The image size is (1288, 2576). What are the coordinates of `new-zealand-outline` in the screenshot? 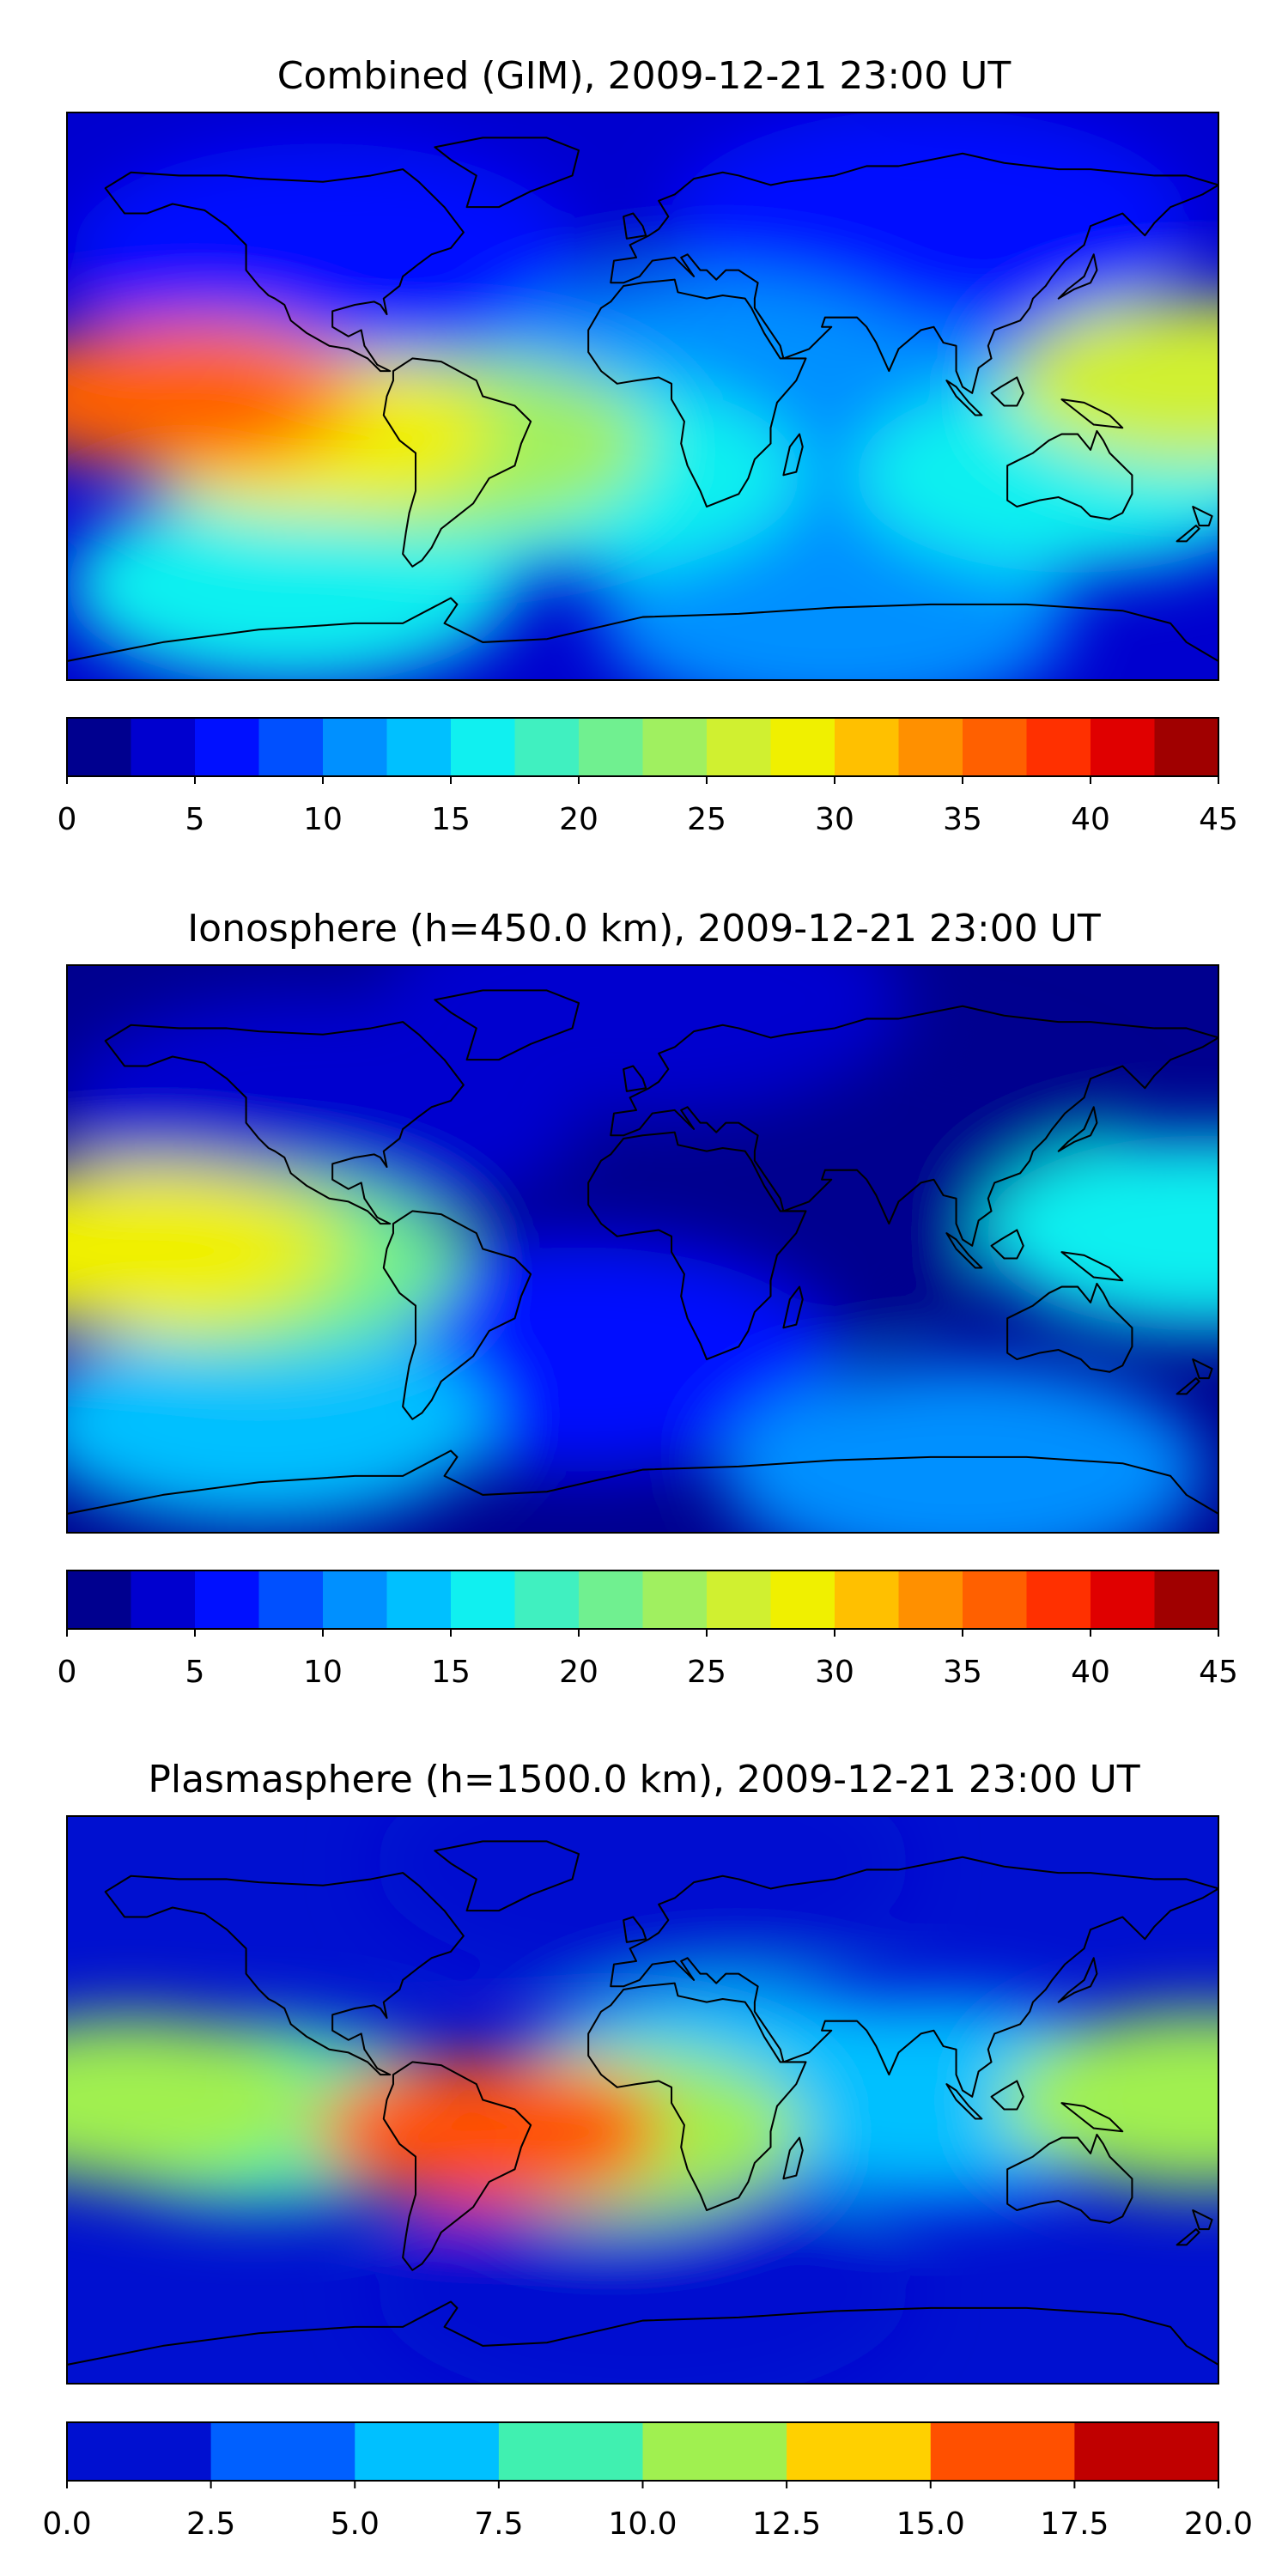 It's located at (1195, 1376).